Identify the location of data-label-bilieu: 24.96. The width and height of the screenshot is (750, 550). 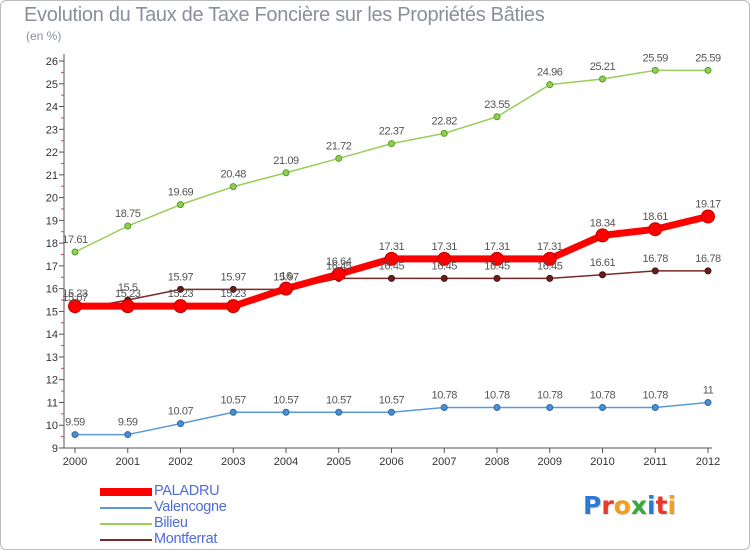
(550, 73).